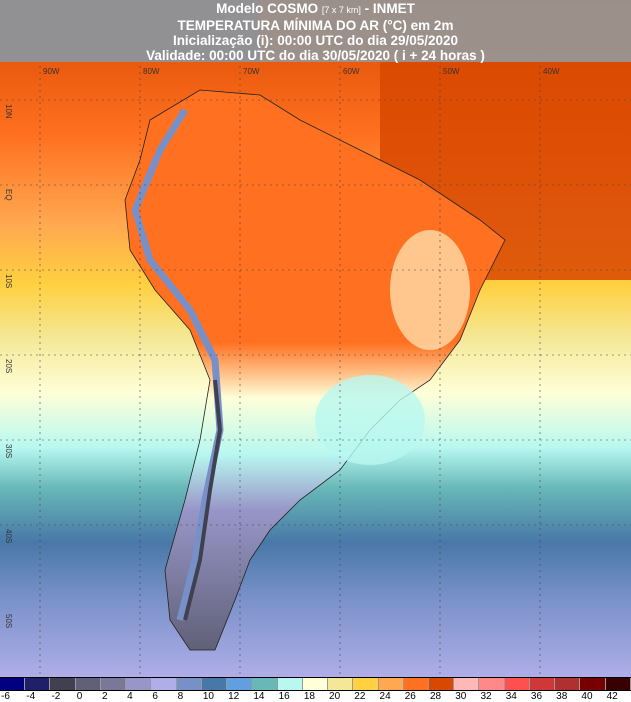 This screenshot has width=631, height=702. Describe the element at coordinates (208, 696) in the screenshot. I see `legend-label: 10` at that location.